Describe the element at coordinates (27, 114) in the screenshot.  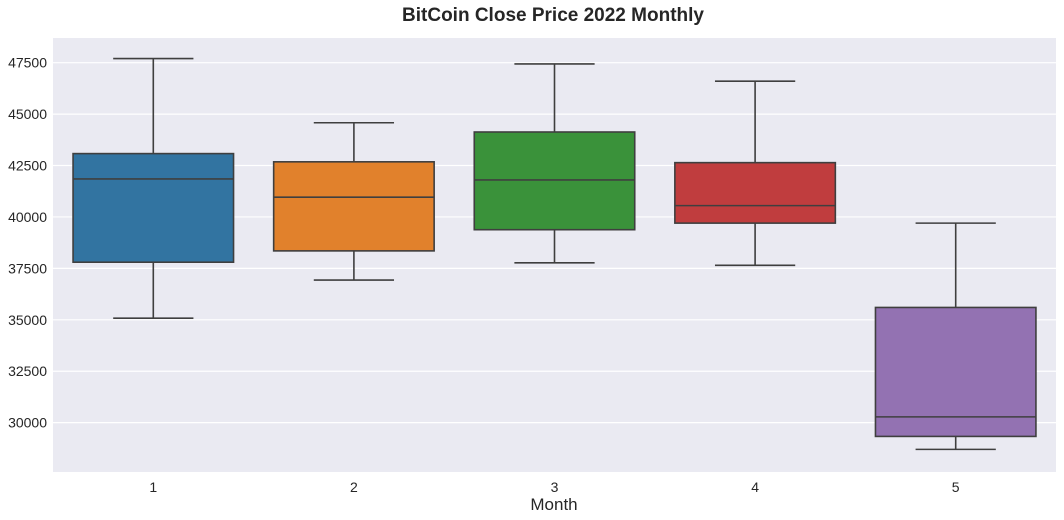
I see `y-tick-label: 45000` at that location.